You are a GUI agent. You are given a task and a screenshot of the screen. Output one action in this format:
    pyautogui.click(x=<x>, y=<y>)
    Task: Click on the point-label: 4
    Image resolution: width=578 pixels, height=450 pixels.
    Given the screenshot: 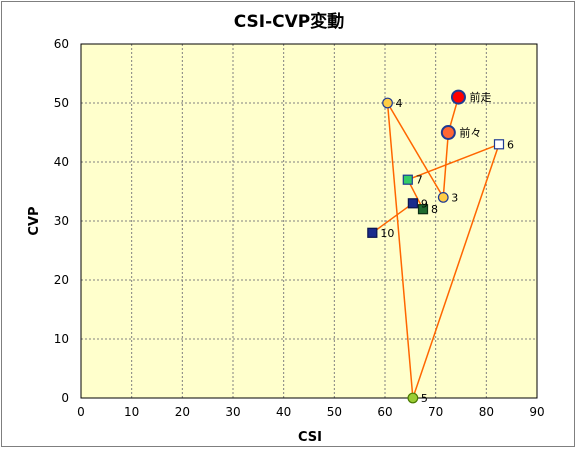 What is the action you would take?
    pyautogui.click(x=399, y=103)
    